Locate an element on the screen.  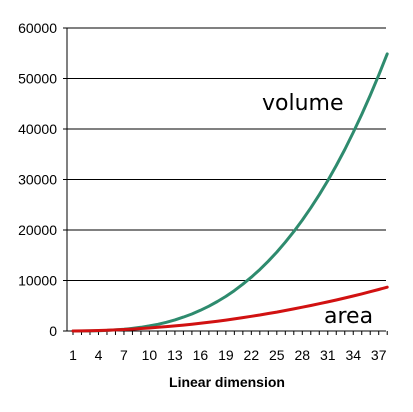
x-tick-label: 28 is located at coordinates (303, 355).